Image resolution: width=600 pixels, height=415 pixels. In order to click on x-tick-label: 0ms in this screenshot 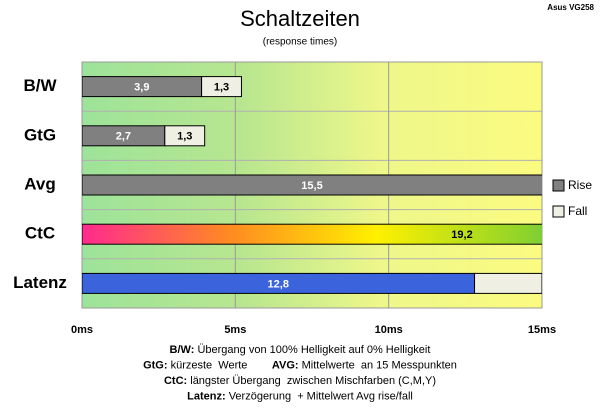, I will do `click(82, 330)`.